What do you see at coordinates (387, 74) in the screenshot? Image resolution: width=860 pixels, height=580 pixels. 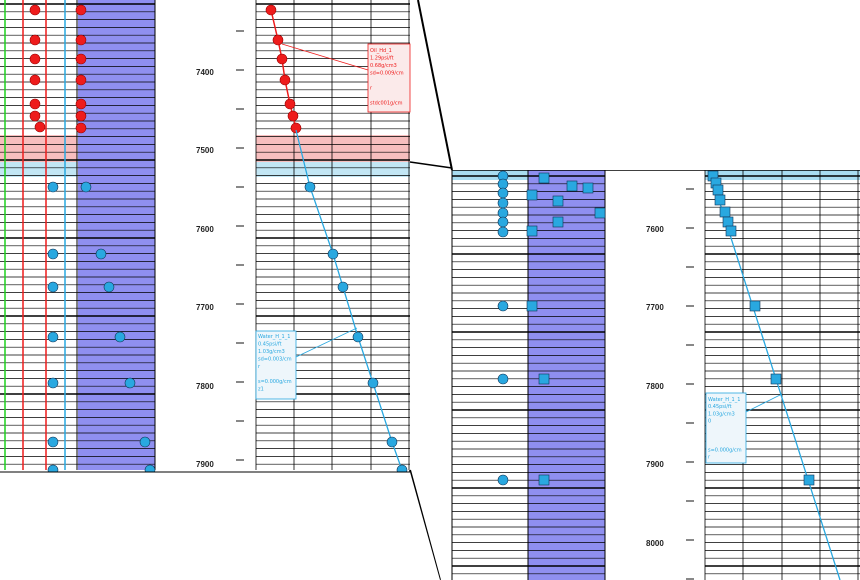 I see `oil-annotation-text: sd=0.009/cm` at bounding box center [387, 74].